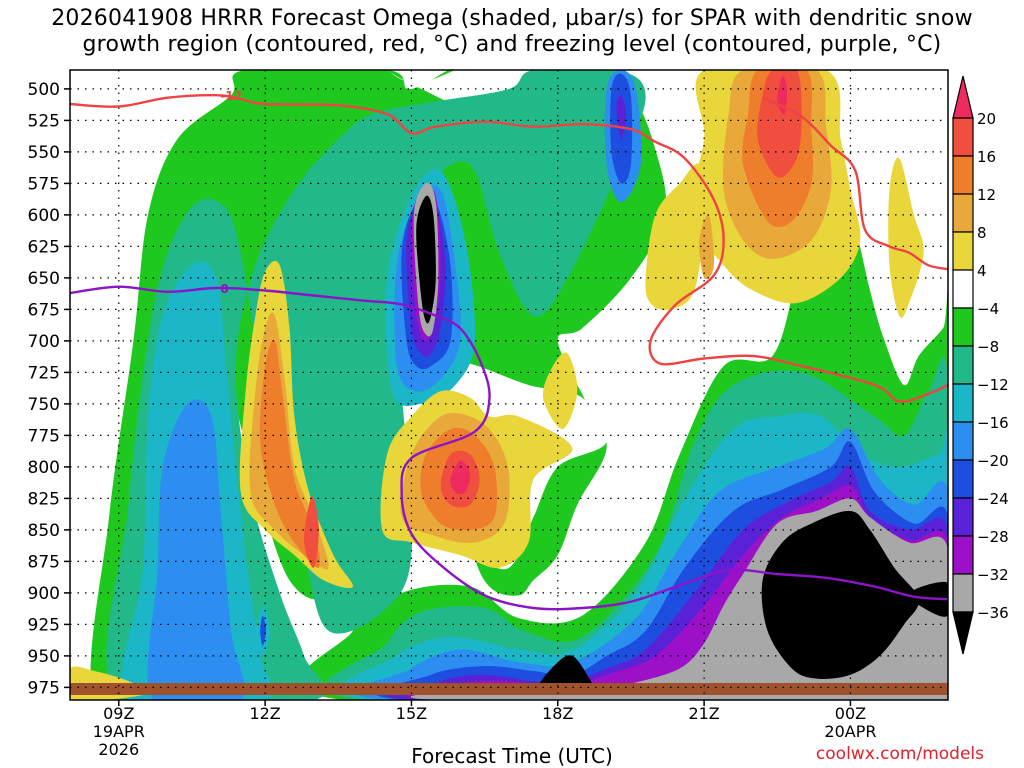  Describe the element at coordinates (963, 633) in the screenshot. I see `colorbar-bottom-arrow` at that location.